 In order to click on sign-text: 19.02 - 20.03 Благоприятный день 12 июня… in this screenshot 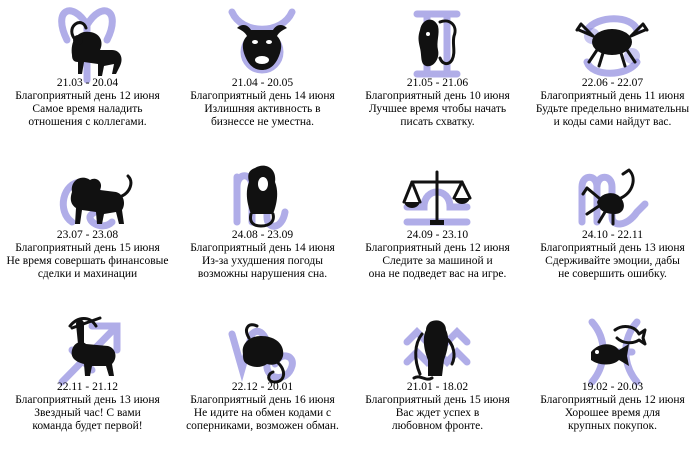, I will do `click(612, 407)`.